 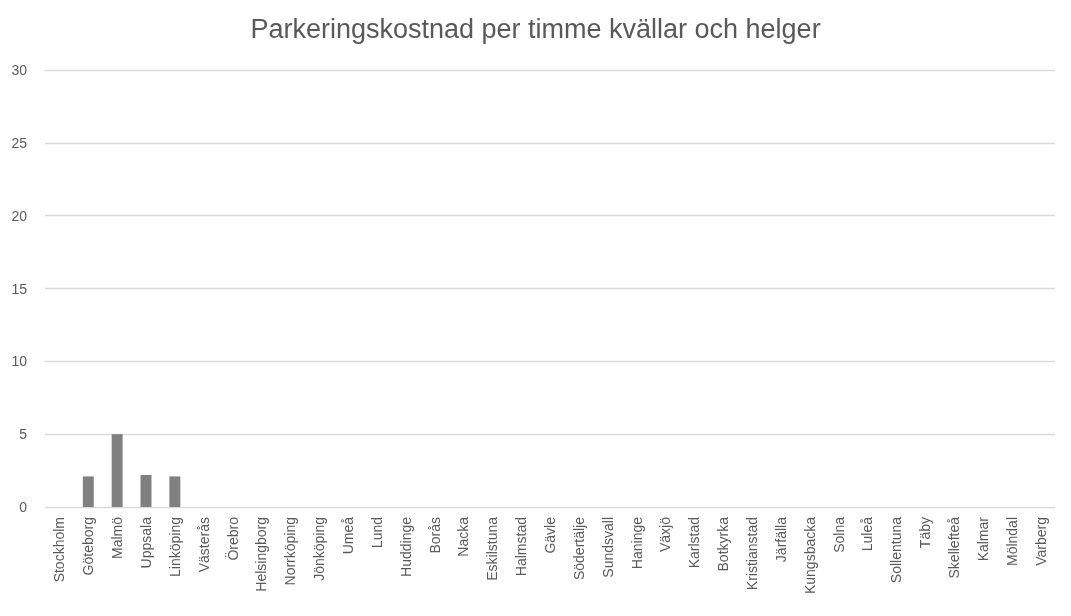 What do you see at coordinates (232, 538) in the screenshot?
I see `x-tick-label: Örebro` at bounding box center [232, 538].